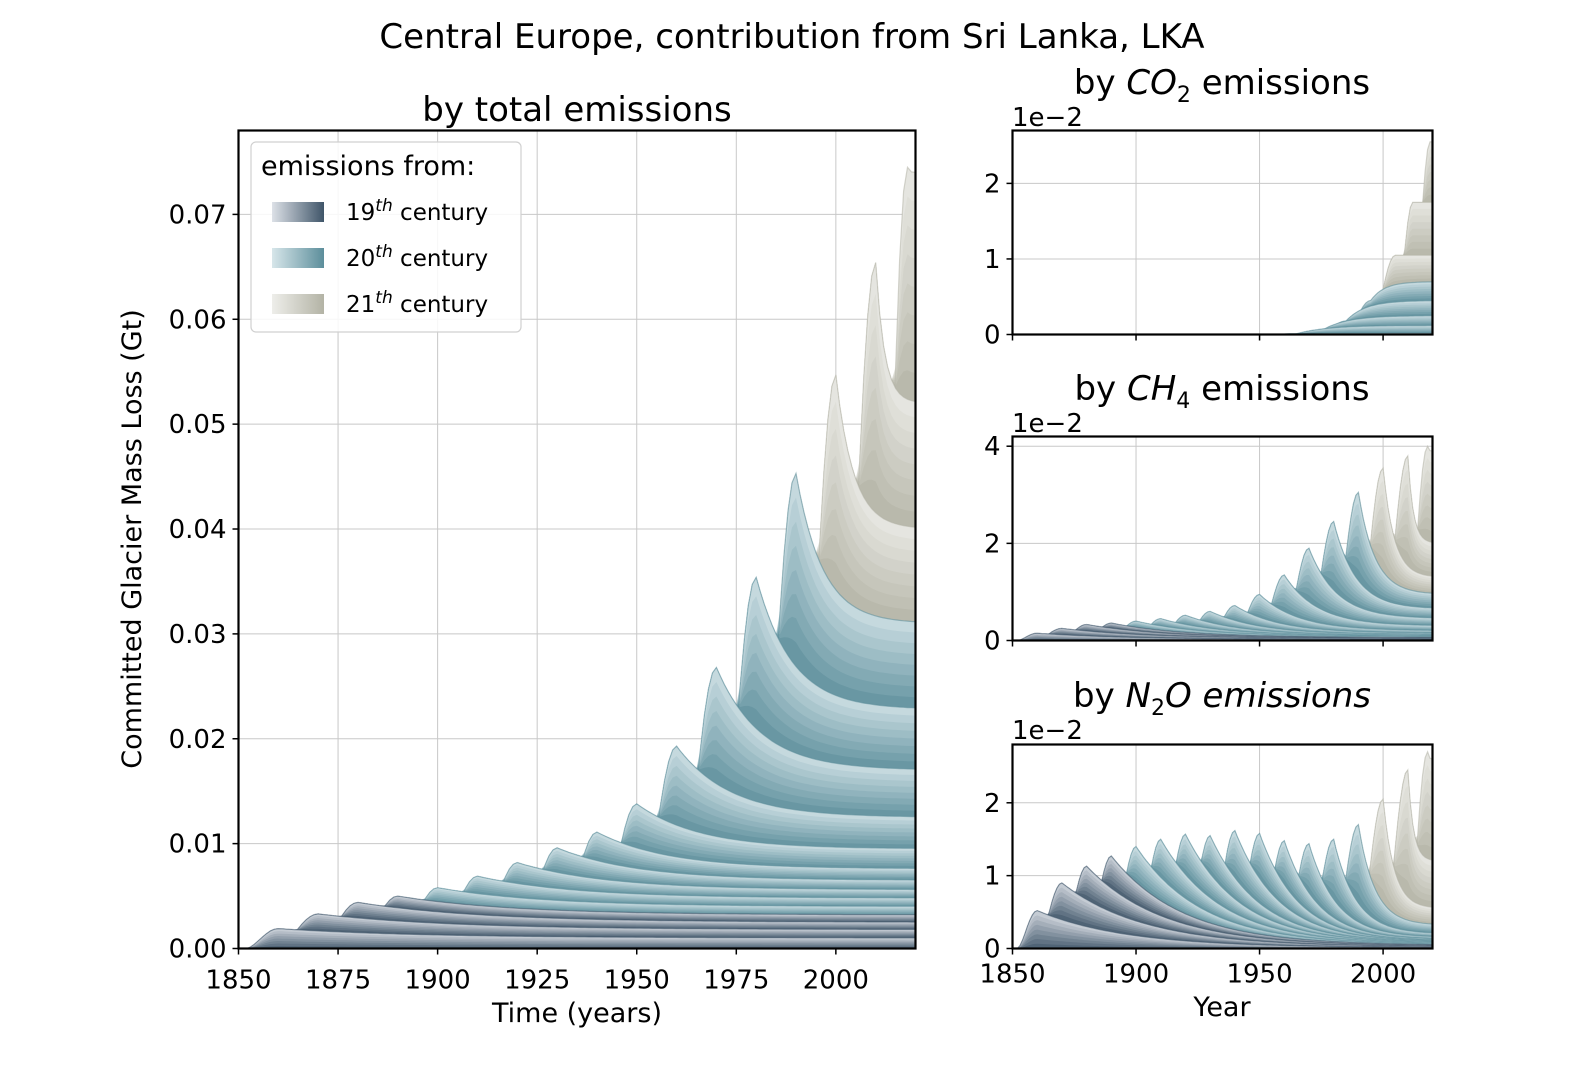 This screenshot has width=1584, height=1080. I want to click on legend-entry-label: 21th century, so click(417, 303).